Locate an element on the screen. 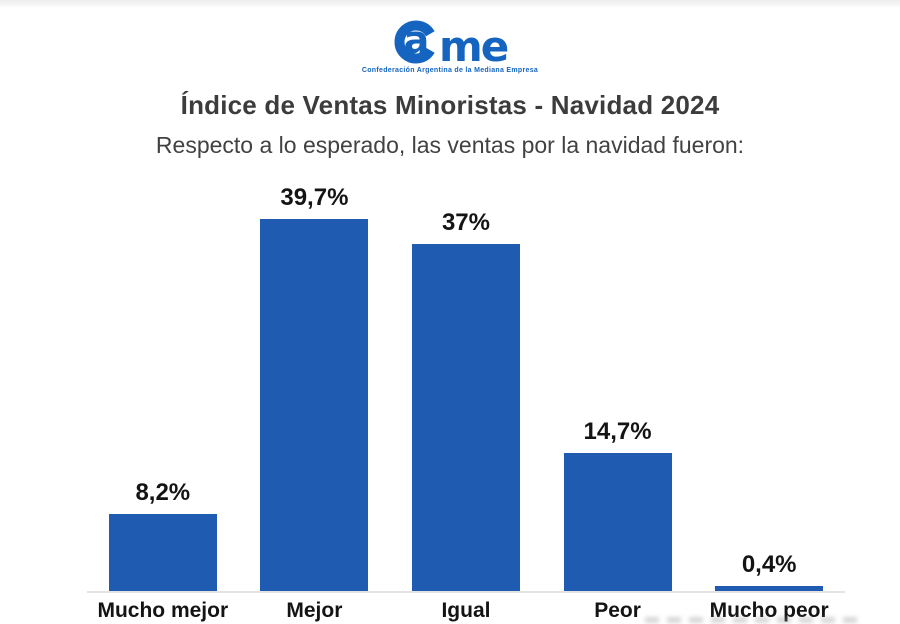  logo-letter-a: a is located at coordinates (416, 40).